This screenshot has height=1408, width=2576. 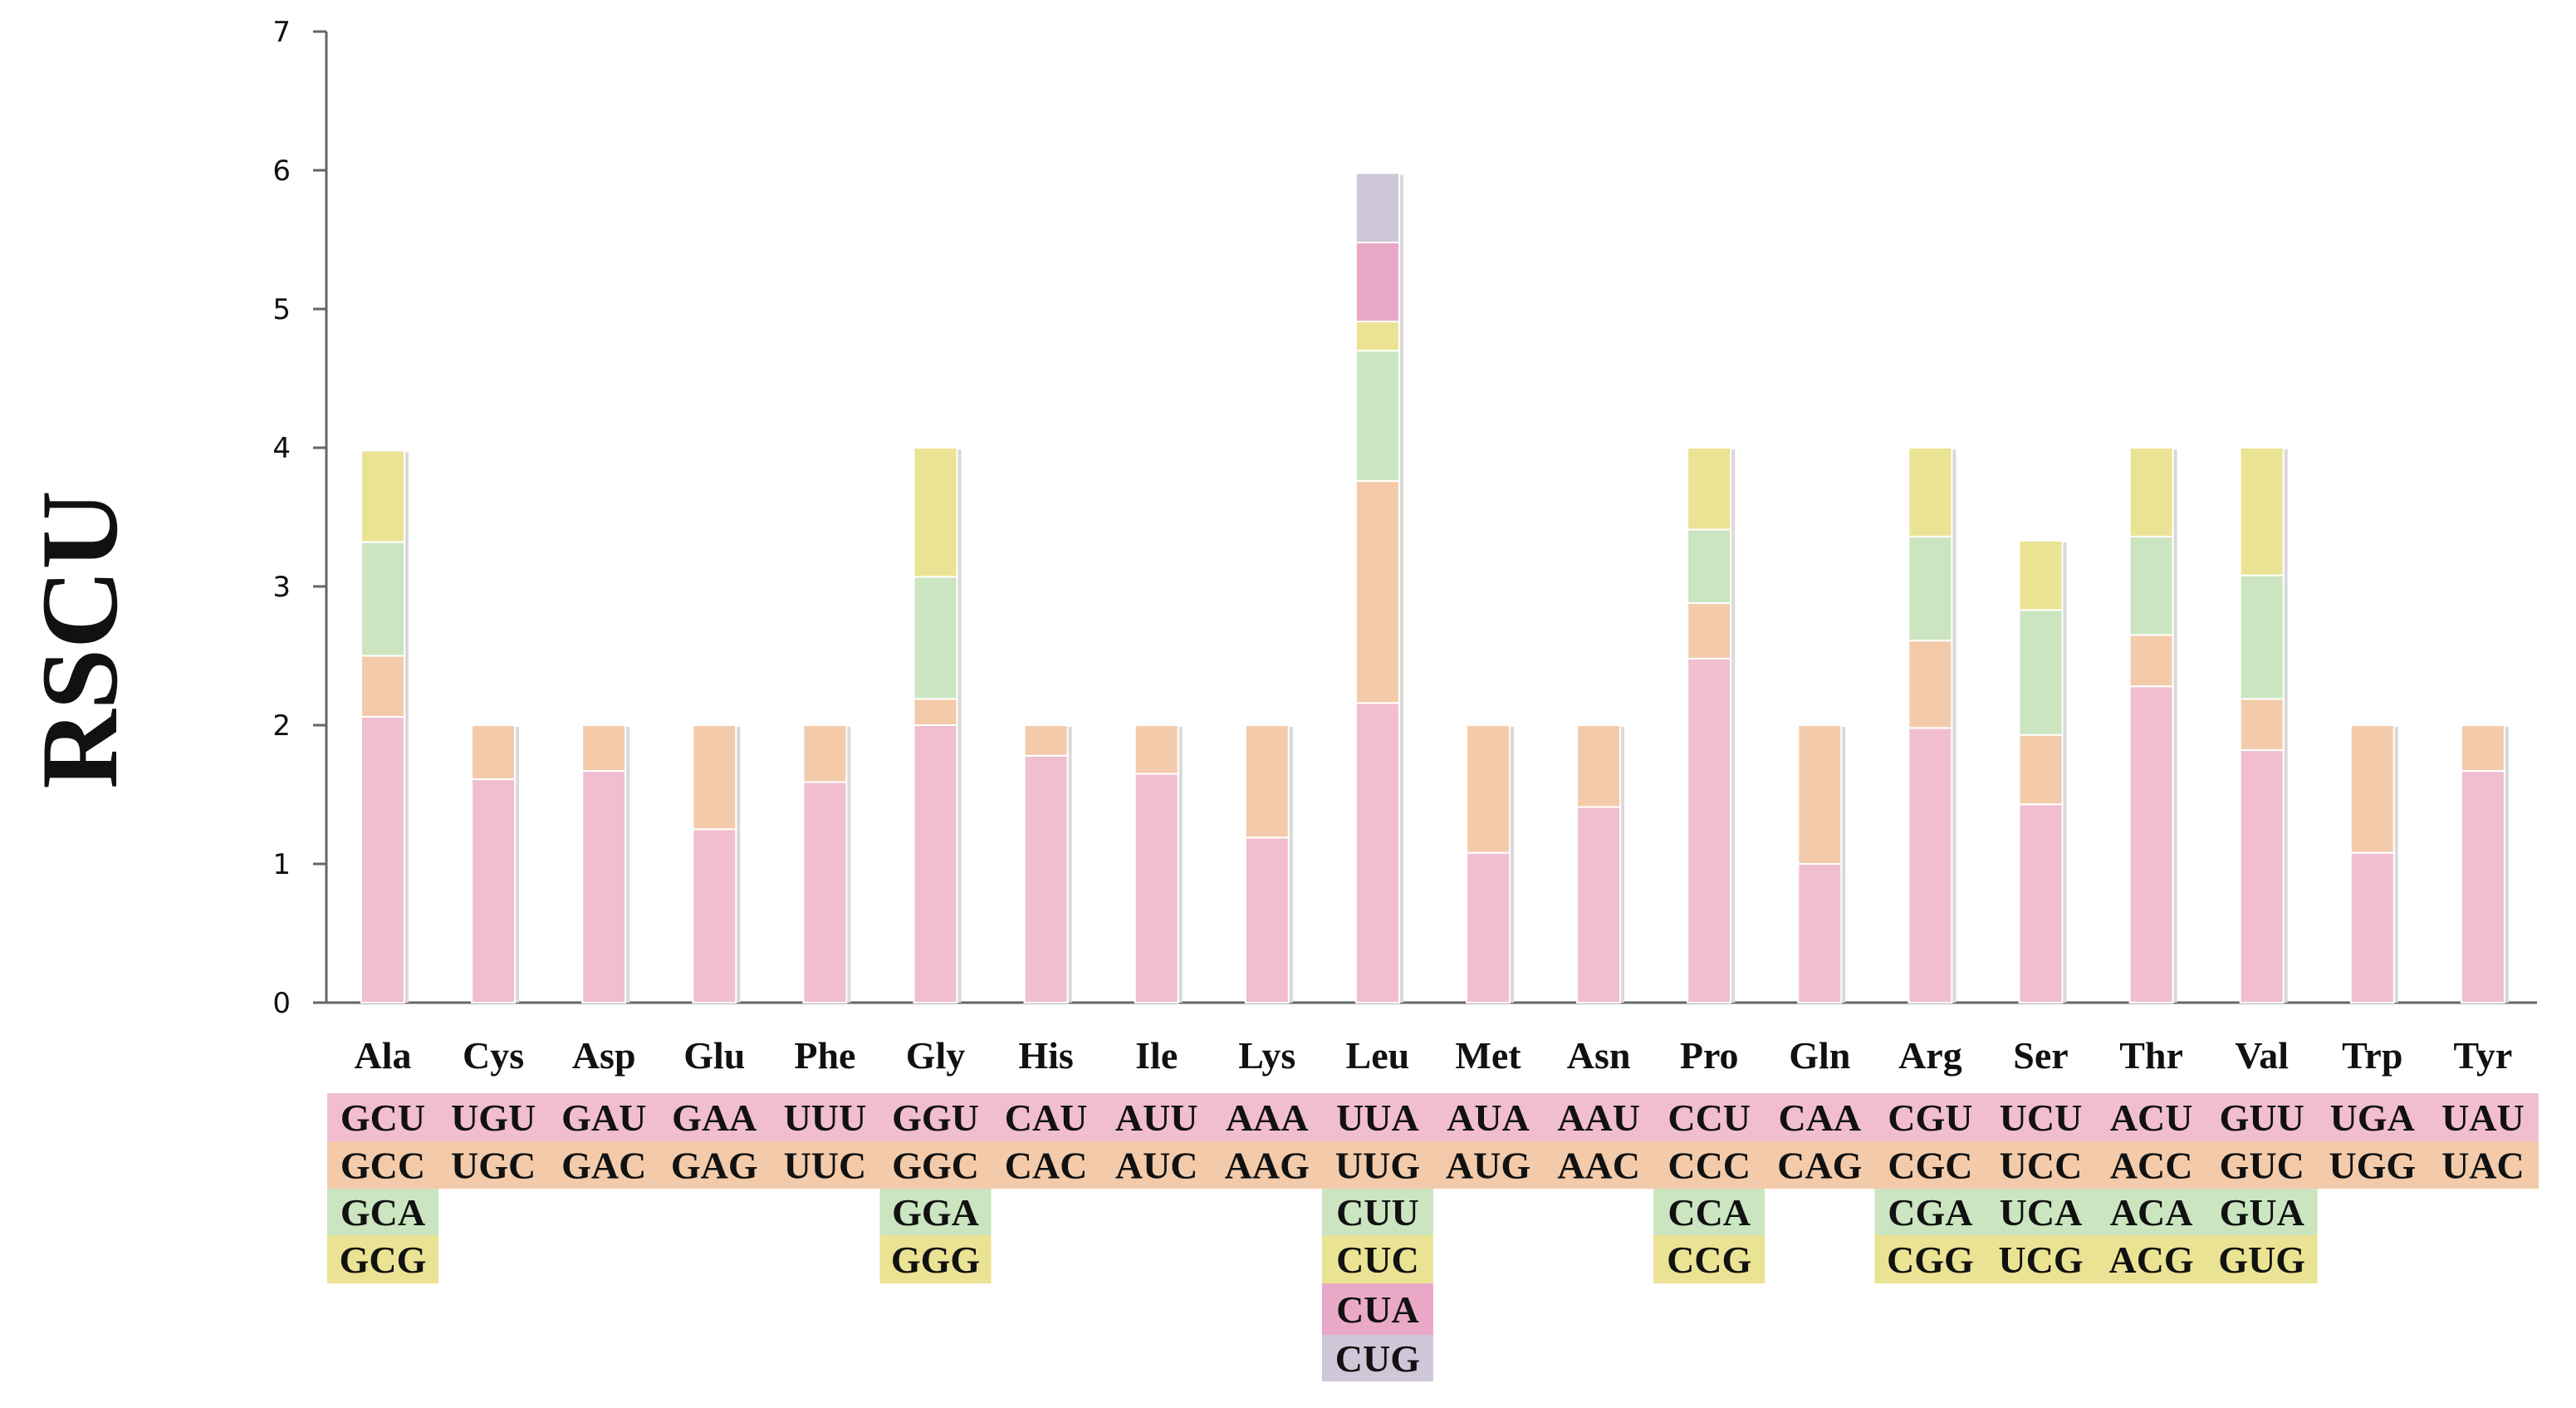 What do you see at coordinates (2483, 748) in the screenshot?
I see `bar-segment-tyr-uac` at bounding box center [2483, 748].